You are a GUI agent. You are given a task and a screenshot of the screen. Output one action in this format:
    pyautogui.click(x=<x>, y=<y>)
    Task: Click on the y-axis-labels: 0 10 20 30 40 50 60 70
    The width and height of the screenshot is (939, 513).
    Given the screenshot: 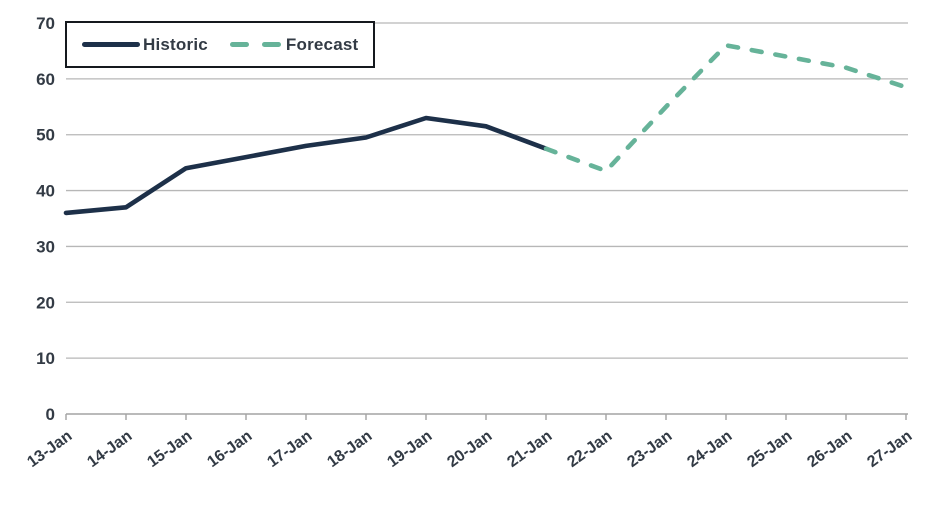 What is the action you would take?
    pyautogui.click(x=45, y=219)
    